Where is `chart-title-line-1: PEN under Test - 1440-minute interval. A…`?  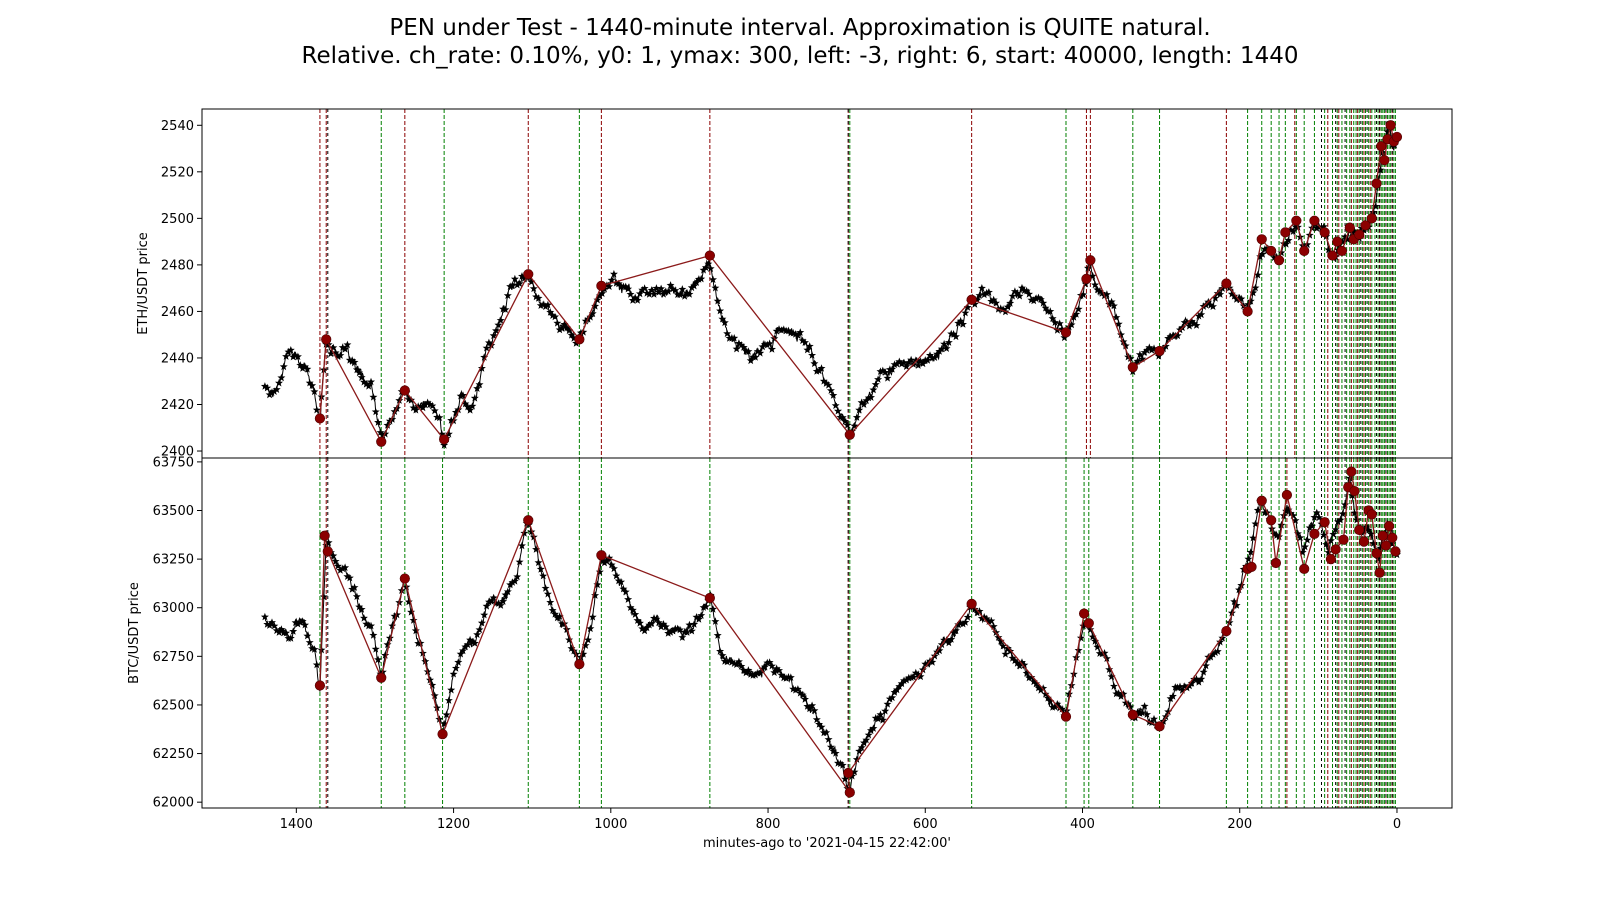 chart-title-line-1: PEN under Test - 1440-minute interval. A… is located at coordinates (800, 28).